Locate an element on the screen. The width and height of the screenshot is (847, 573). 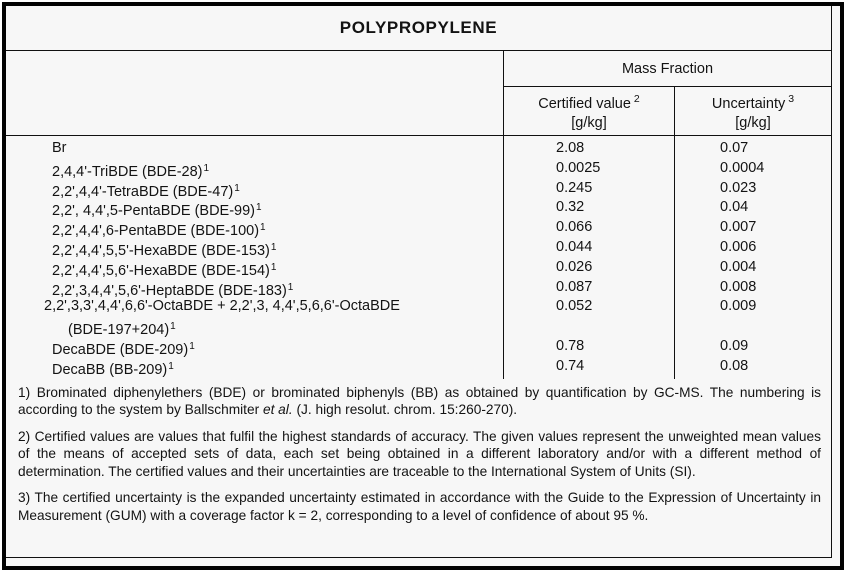
uncertainty-value: 0.006 is located at coordinates (738, 246).